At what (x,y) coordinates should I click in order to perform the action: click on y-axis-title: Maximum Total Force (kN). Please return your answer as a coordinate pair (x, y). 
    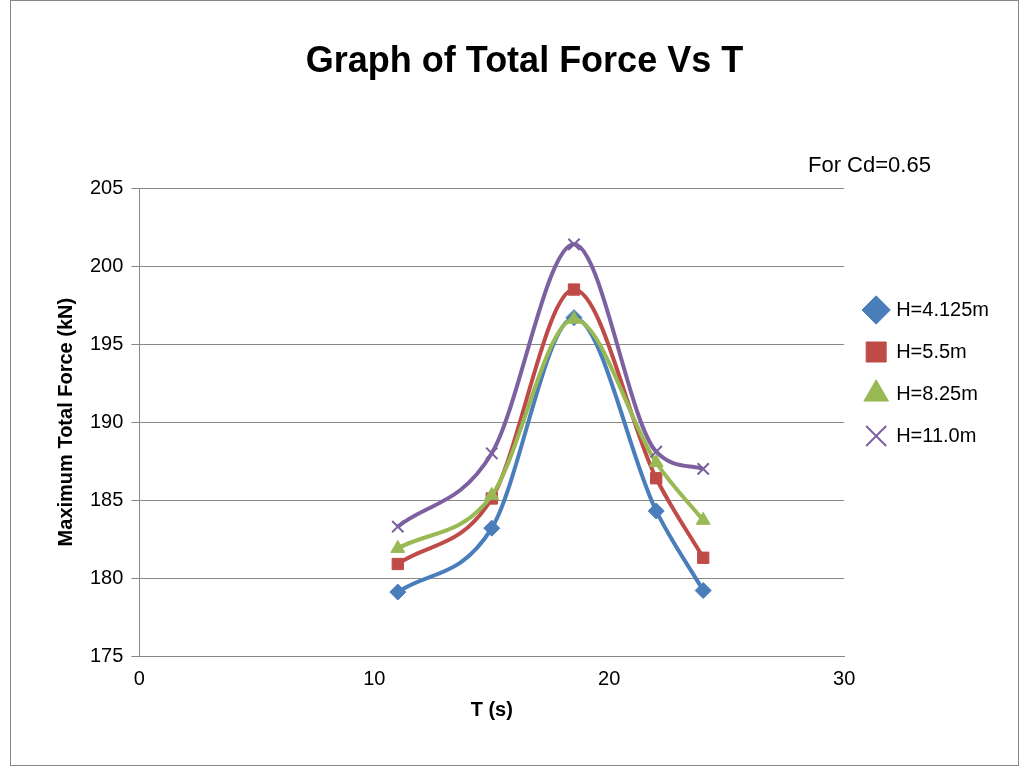
    Looking at the image, I should click on (64, 422).